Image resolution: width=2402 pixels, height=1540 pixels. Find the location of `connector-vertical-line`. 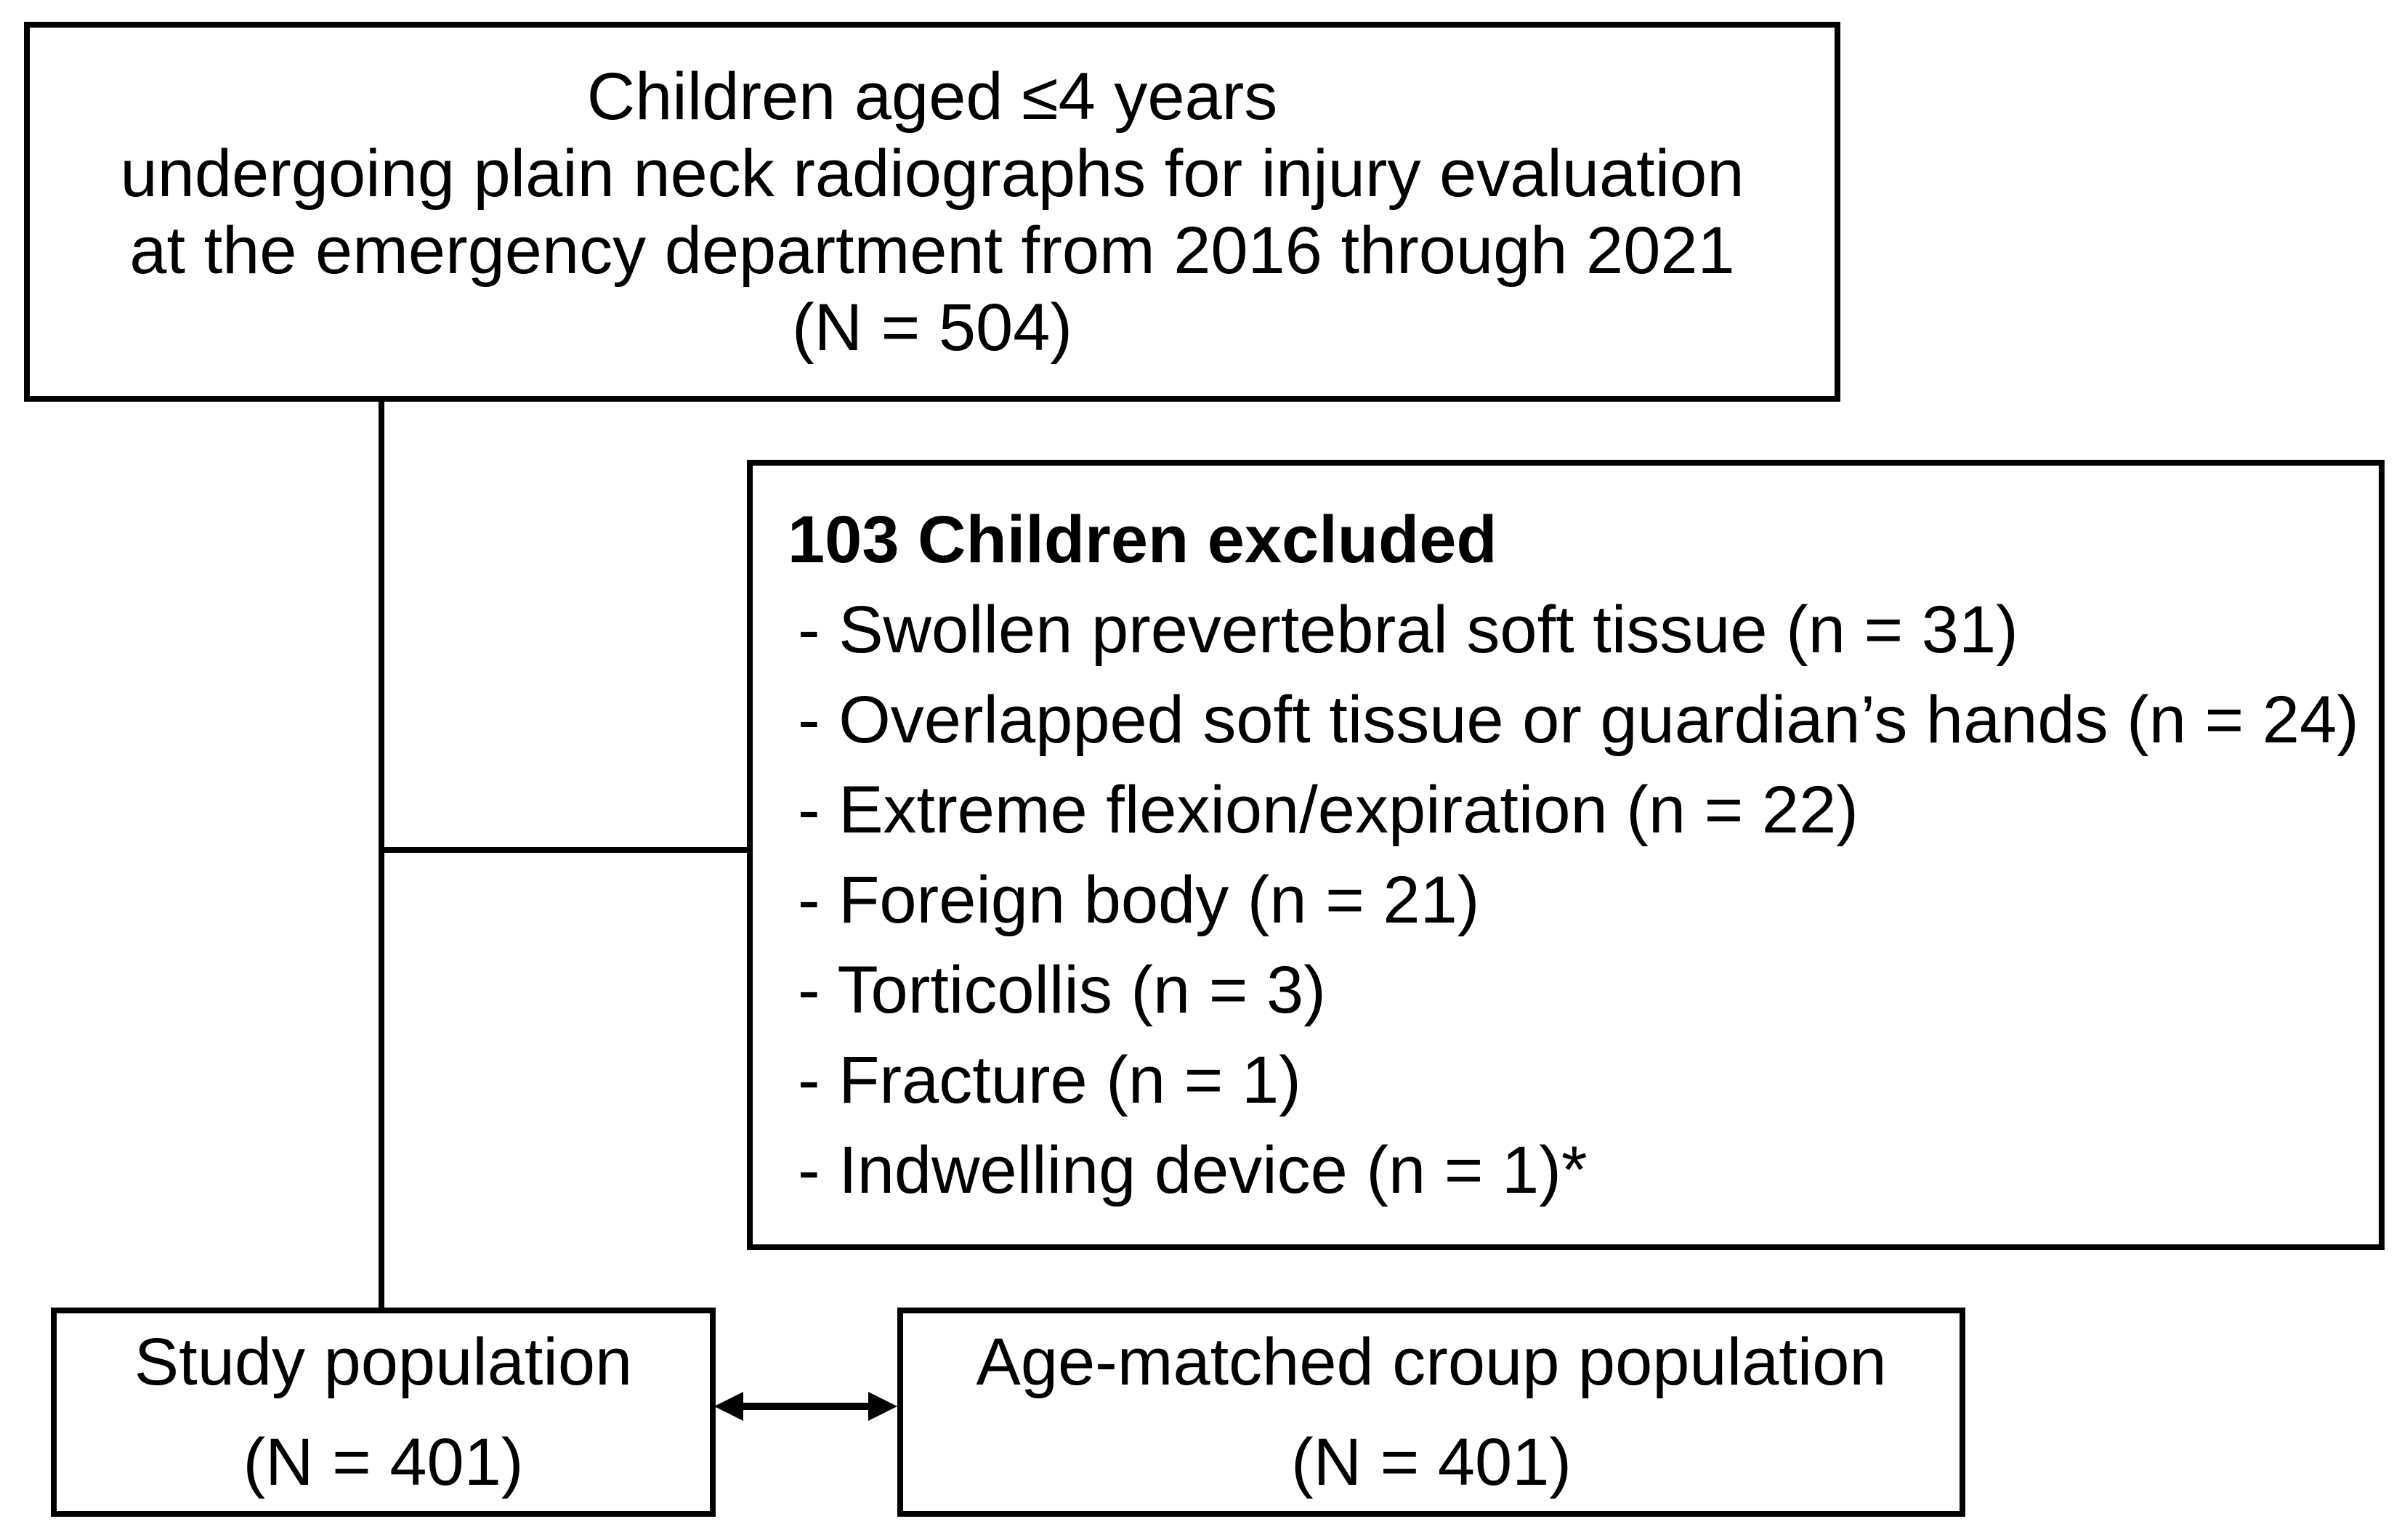

connector-vertical-line is located at coordinates (381, 854).